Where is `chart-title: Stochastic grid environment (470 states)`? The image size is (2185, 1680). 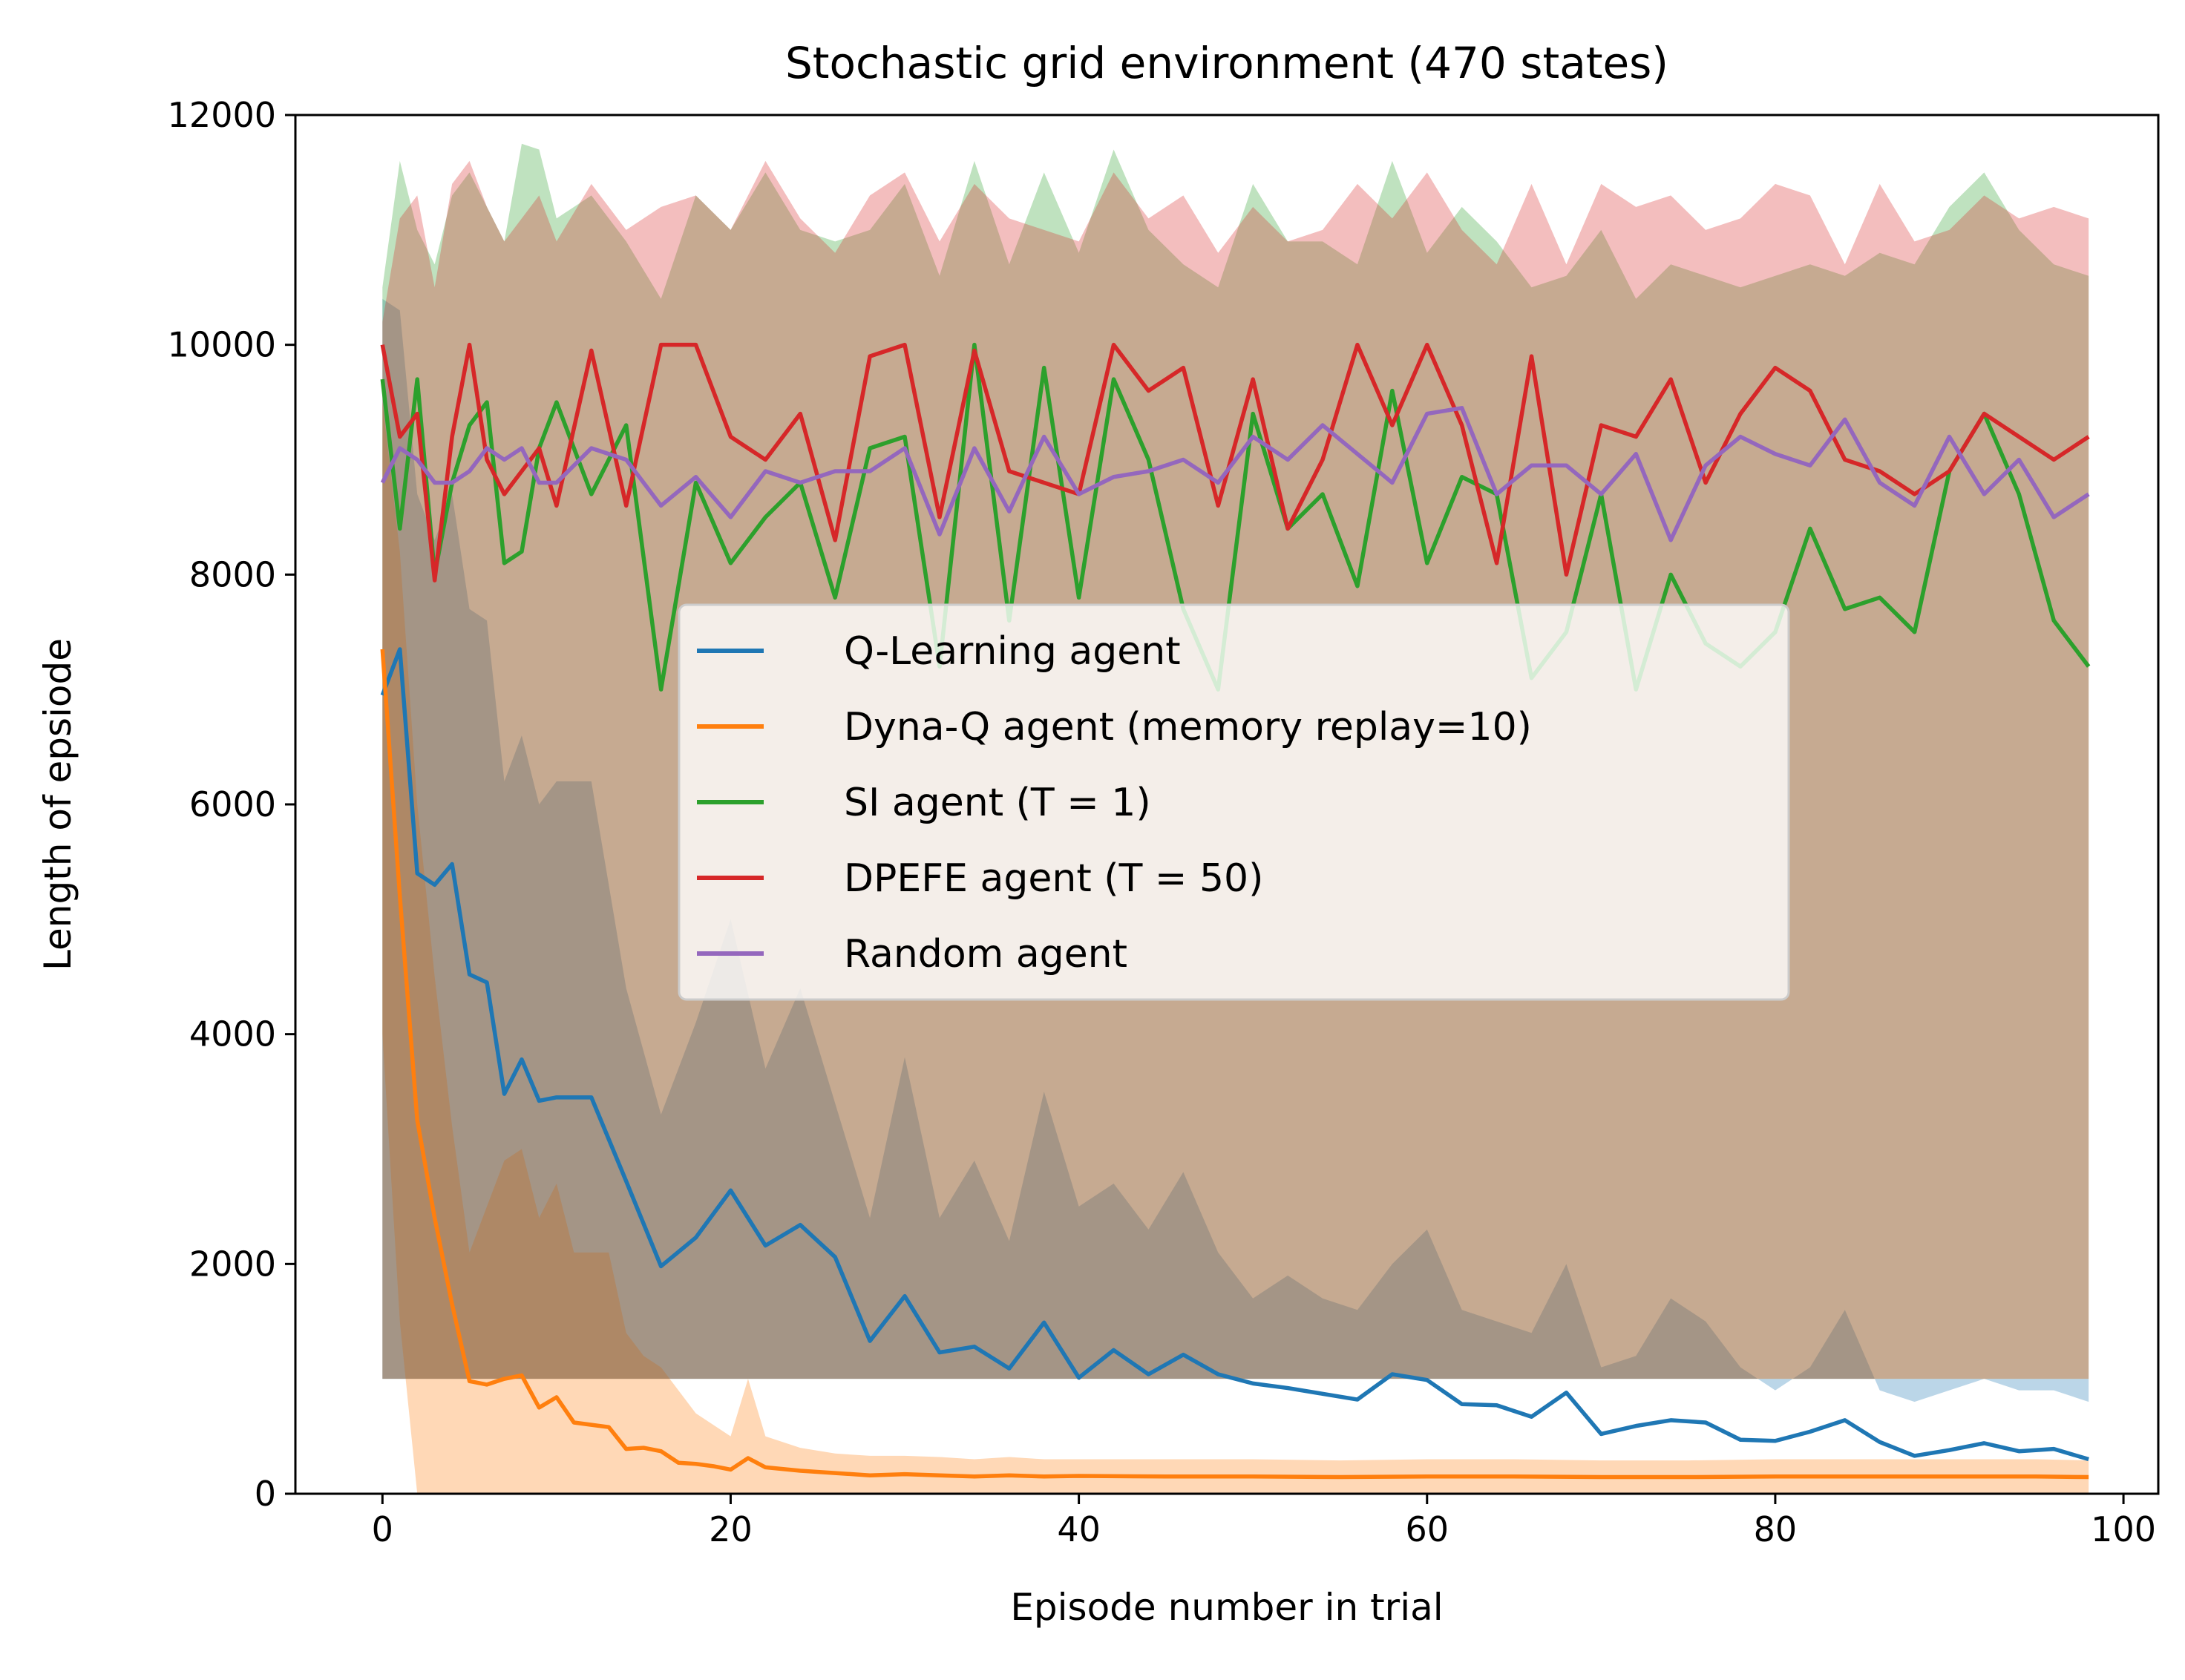 chart-title: Stochastic grid environment (470 states) is located at coordinates (1226, 63).